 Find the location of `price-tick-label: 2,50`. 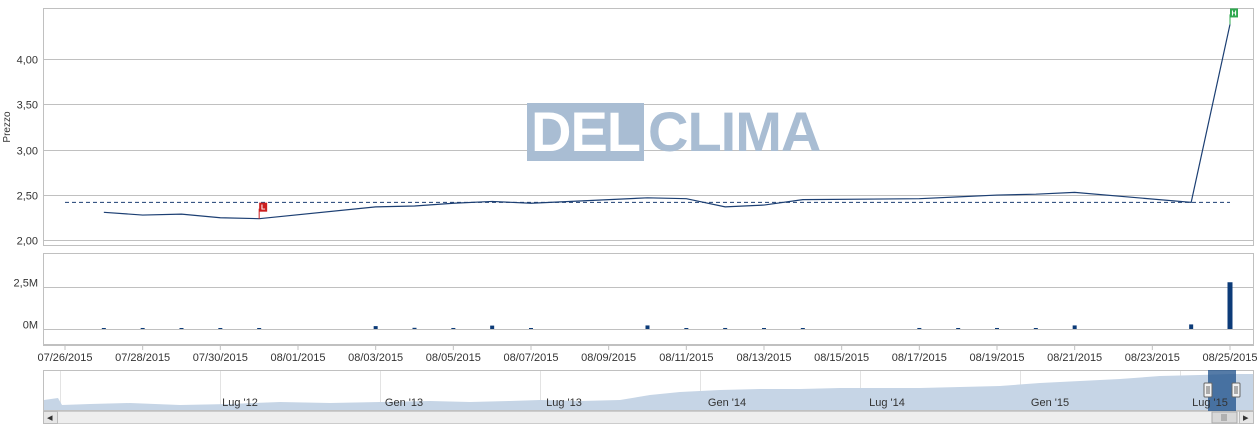

price-tick-label: 2,50 is located at coordinates (27, 197).